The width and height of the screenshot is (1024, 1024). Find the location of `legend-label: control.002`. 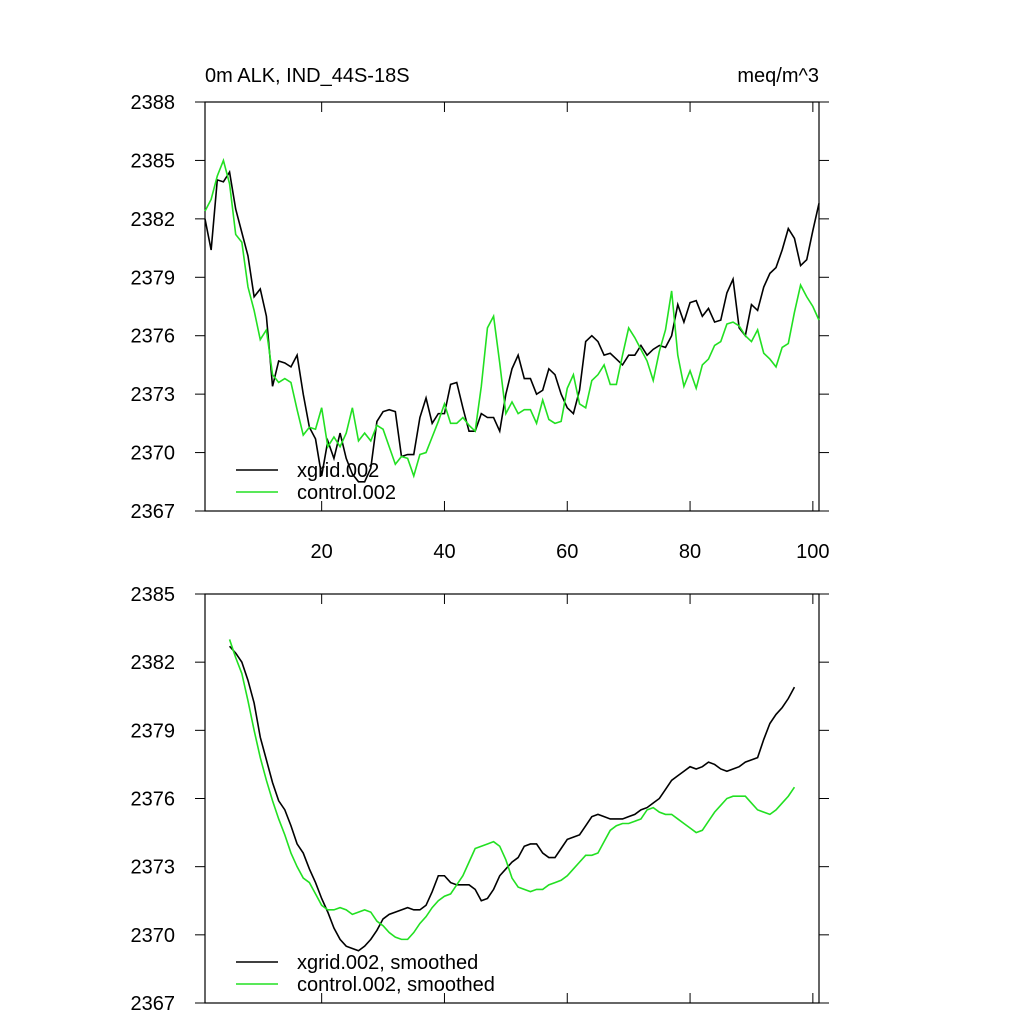

legend-label: control.002 is located at coordinates (346, 493).